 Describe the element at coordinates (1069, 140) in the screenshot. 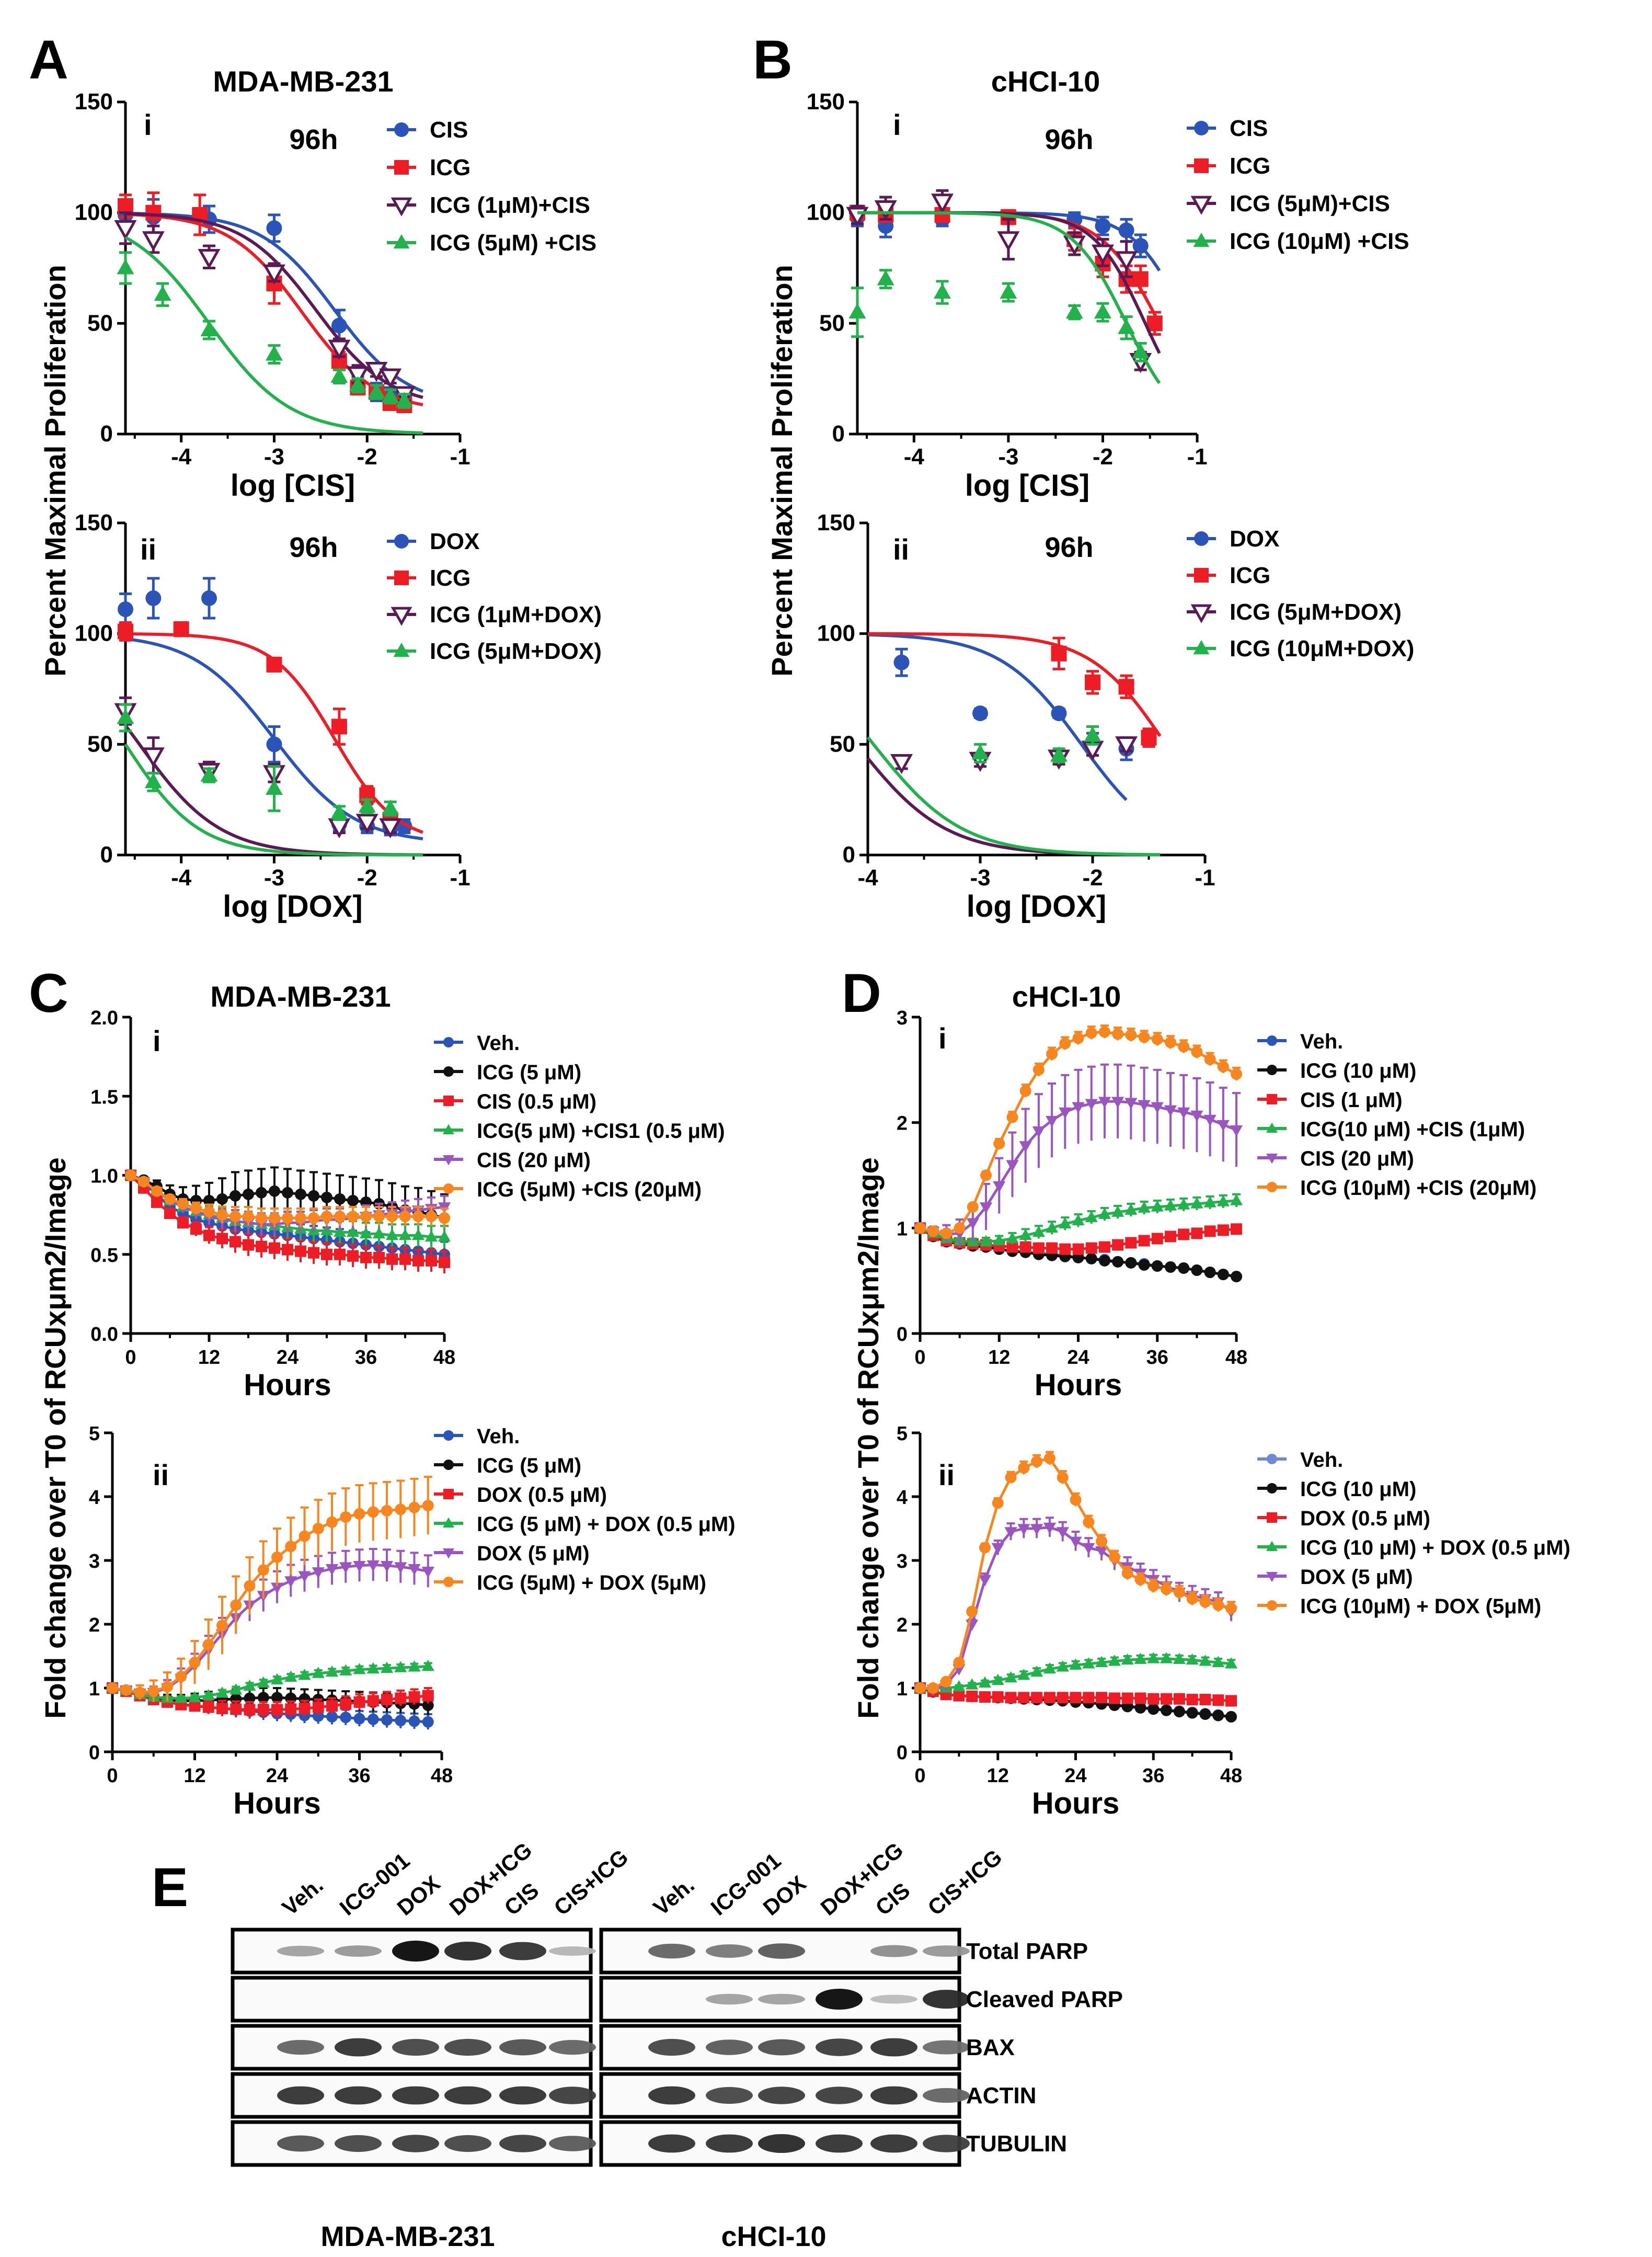

I see `time-label: 96h` at that location.